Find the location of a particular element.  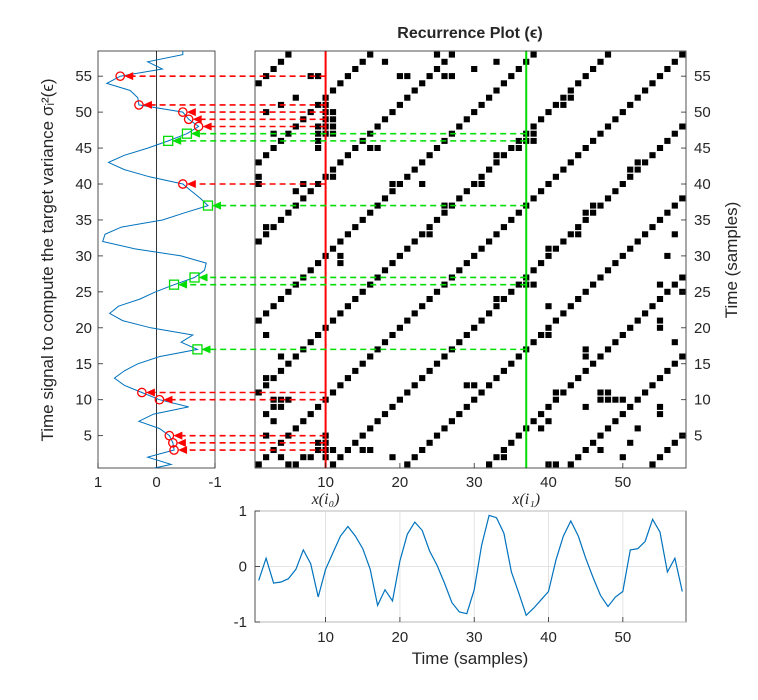

y-tick-label: 50 is located at coordinates (702, 112).